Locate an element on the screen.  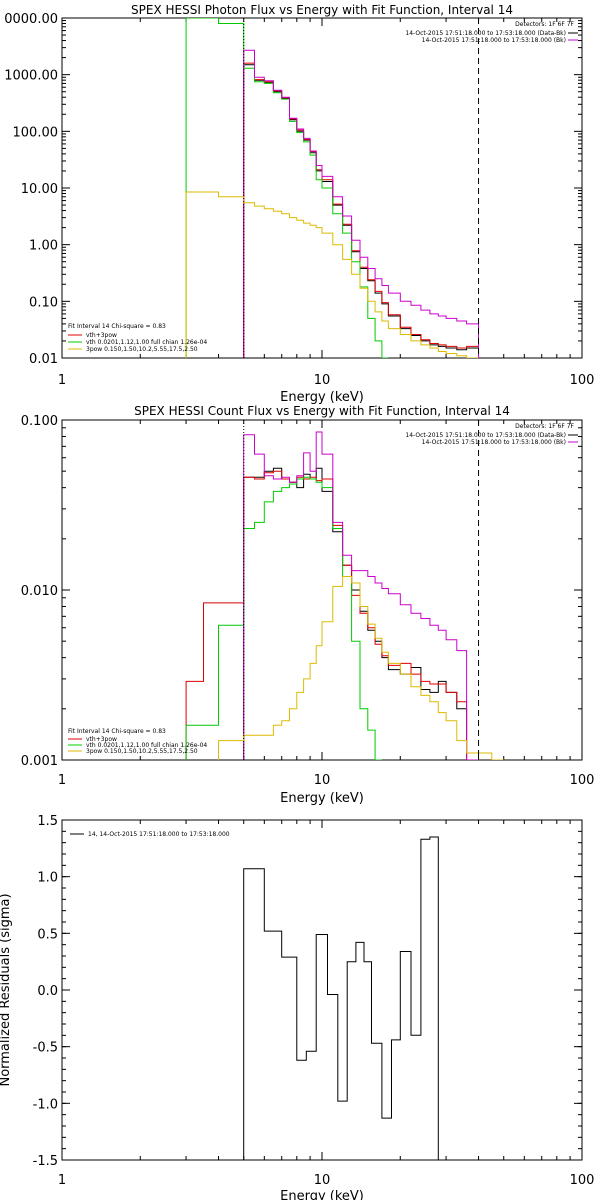
y-tick-label: 0.01 is located at coordinates (43, 359).